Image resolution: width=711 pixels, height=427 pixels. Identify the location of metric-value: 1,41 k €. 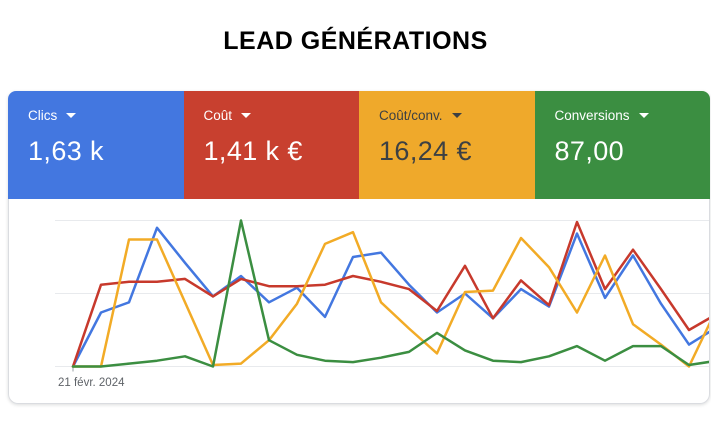
(253, 151).